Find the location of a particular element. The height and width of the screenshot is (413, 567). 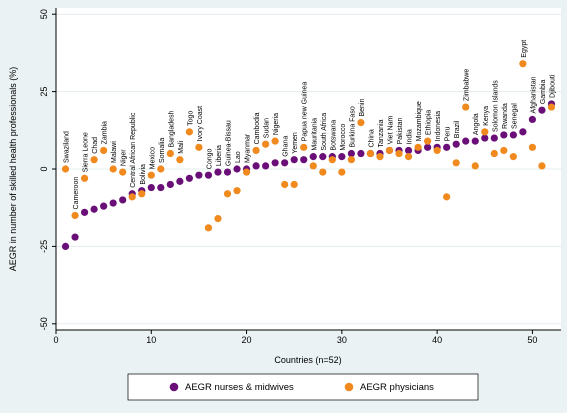

country-label: Morocco is located at coordinates (343, 137).